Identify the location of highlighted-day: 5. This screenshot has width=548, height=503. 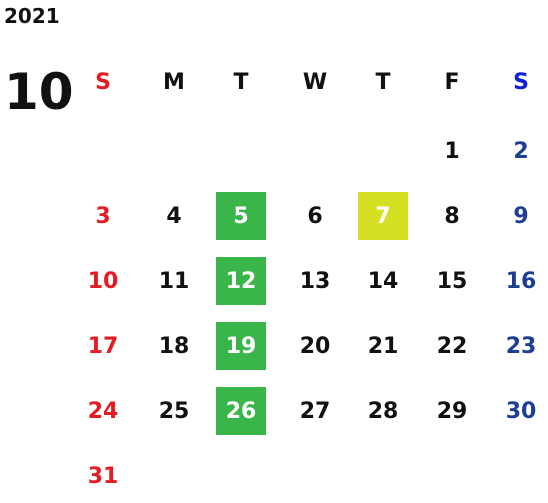
(241, 216).